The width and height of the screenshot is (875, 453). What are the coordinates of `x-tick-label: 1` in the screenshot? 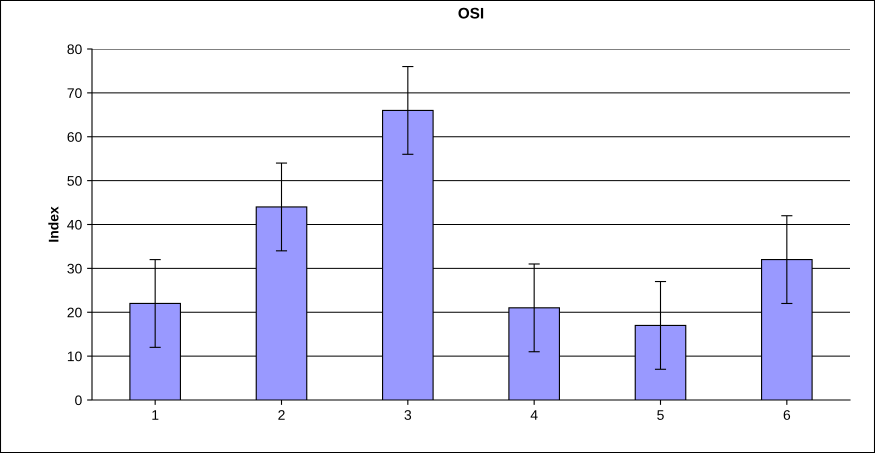 It's located at (155, 415).